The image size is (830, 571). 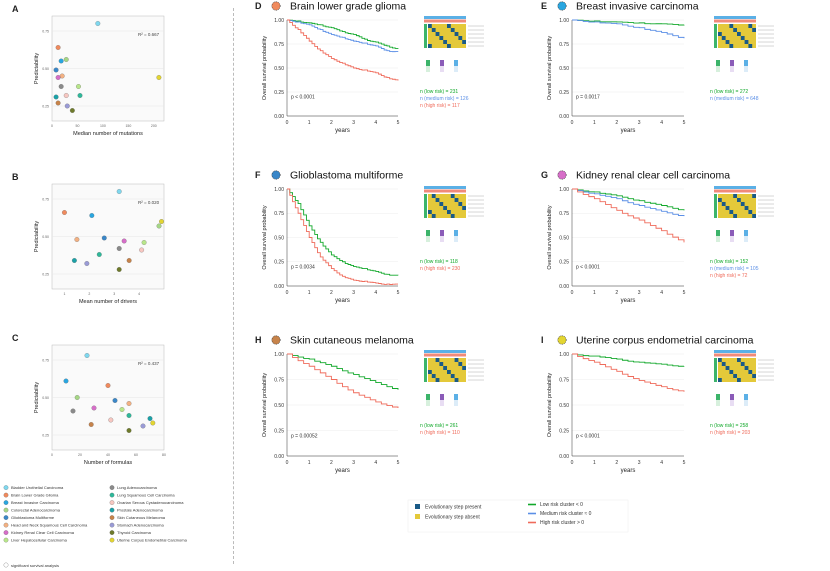 What do you see at coordinates (729, 426) in the screenshot?
I see `sample-count-low: n (low risk) = 258` at bounding box center [729, 426].